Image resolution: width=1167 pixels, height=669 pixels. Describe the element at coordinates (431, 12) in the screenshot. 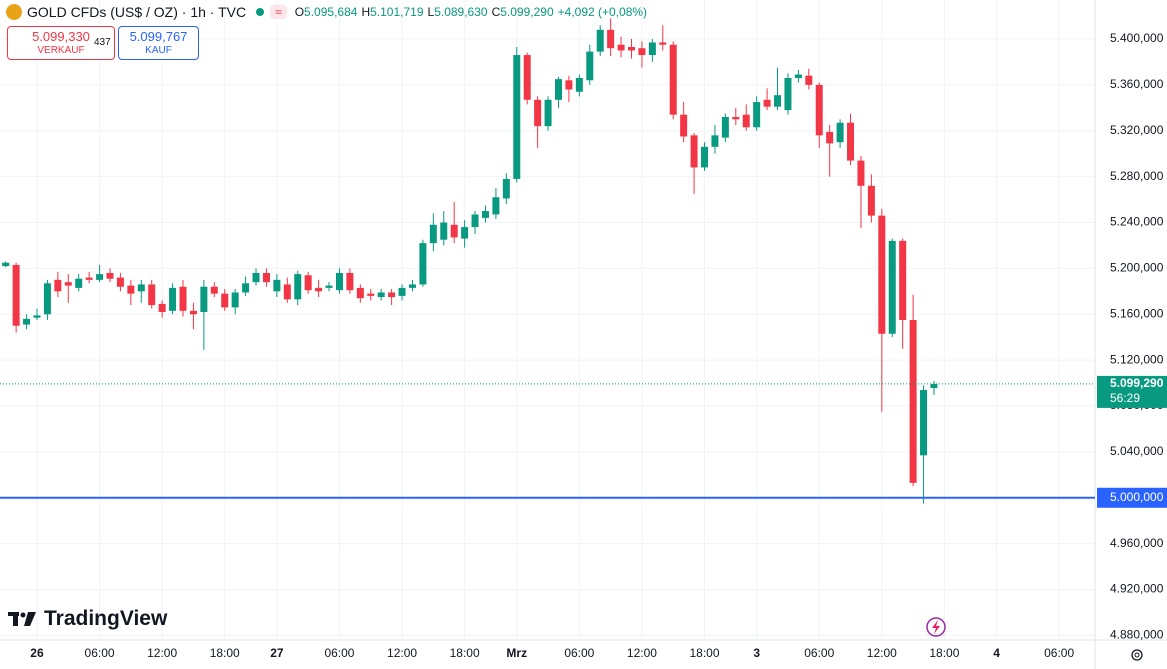

I see `ohlc-key: L` at that location.